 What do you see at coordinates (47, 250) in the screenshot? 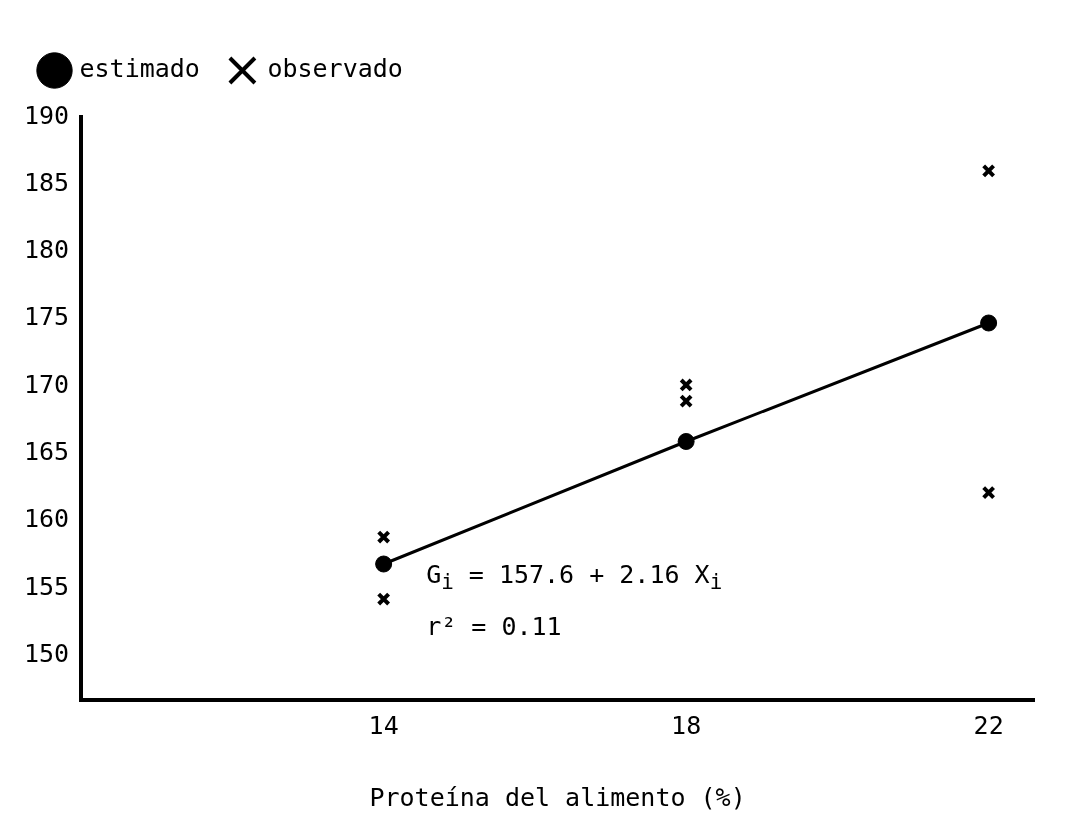
I see `y-tick-label: 180` at bounding box center [47, 250].